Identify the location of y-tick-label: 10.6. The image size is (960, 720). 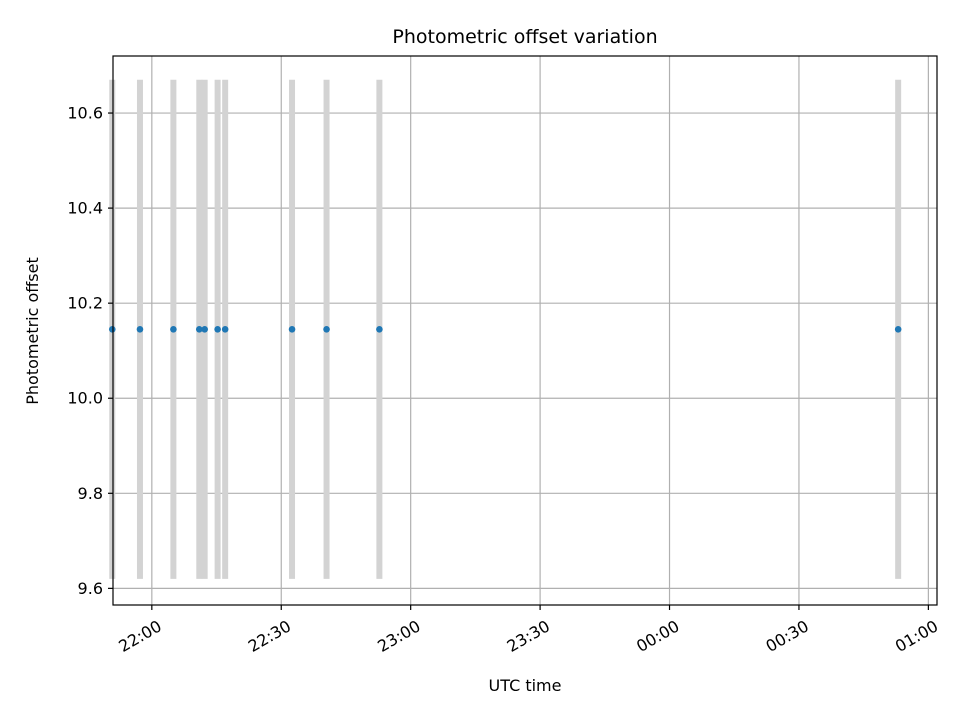
(85, 113).